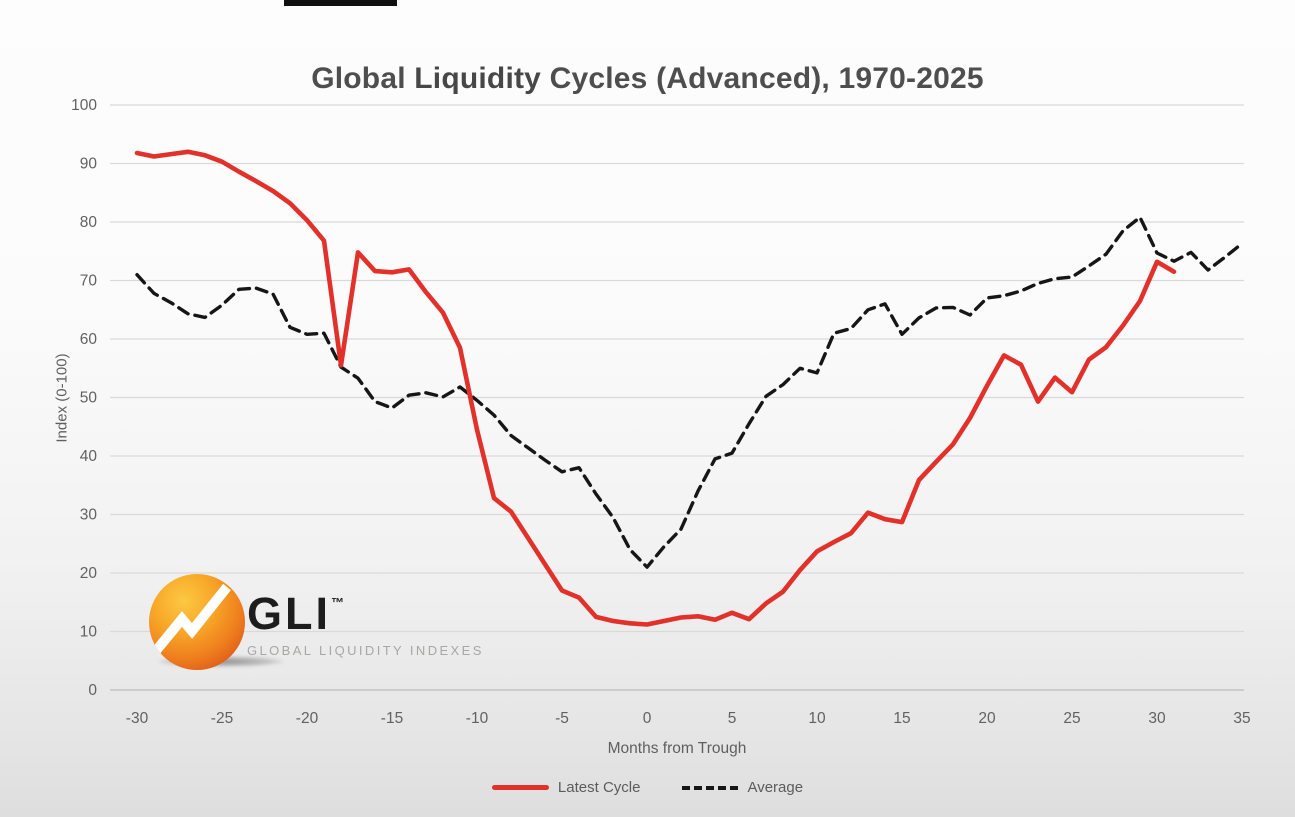  I want to click on x-axis-title: Months from Trough, so click(677, 748).